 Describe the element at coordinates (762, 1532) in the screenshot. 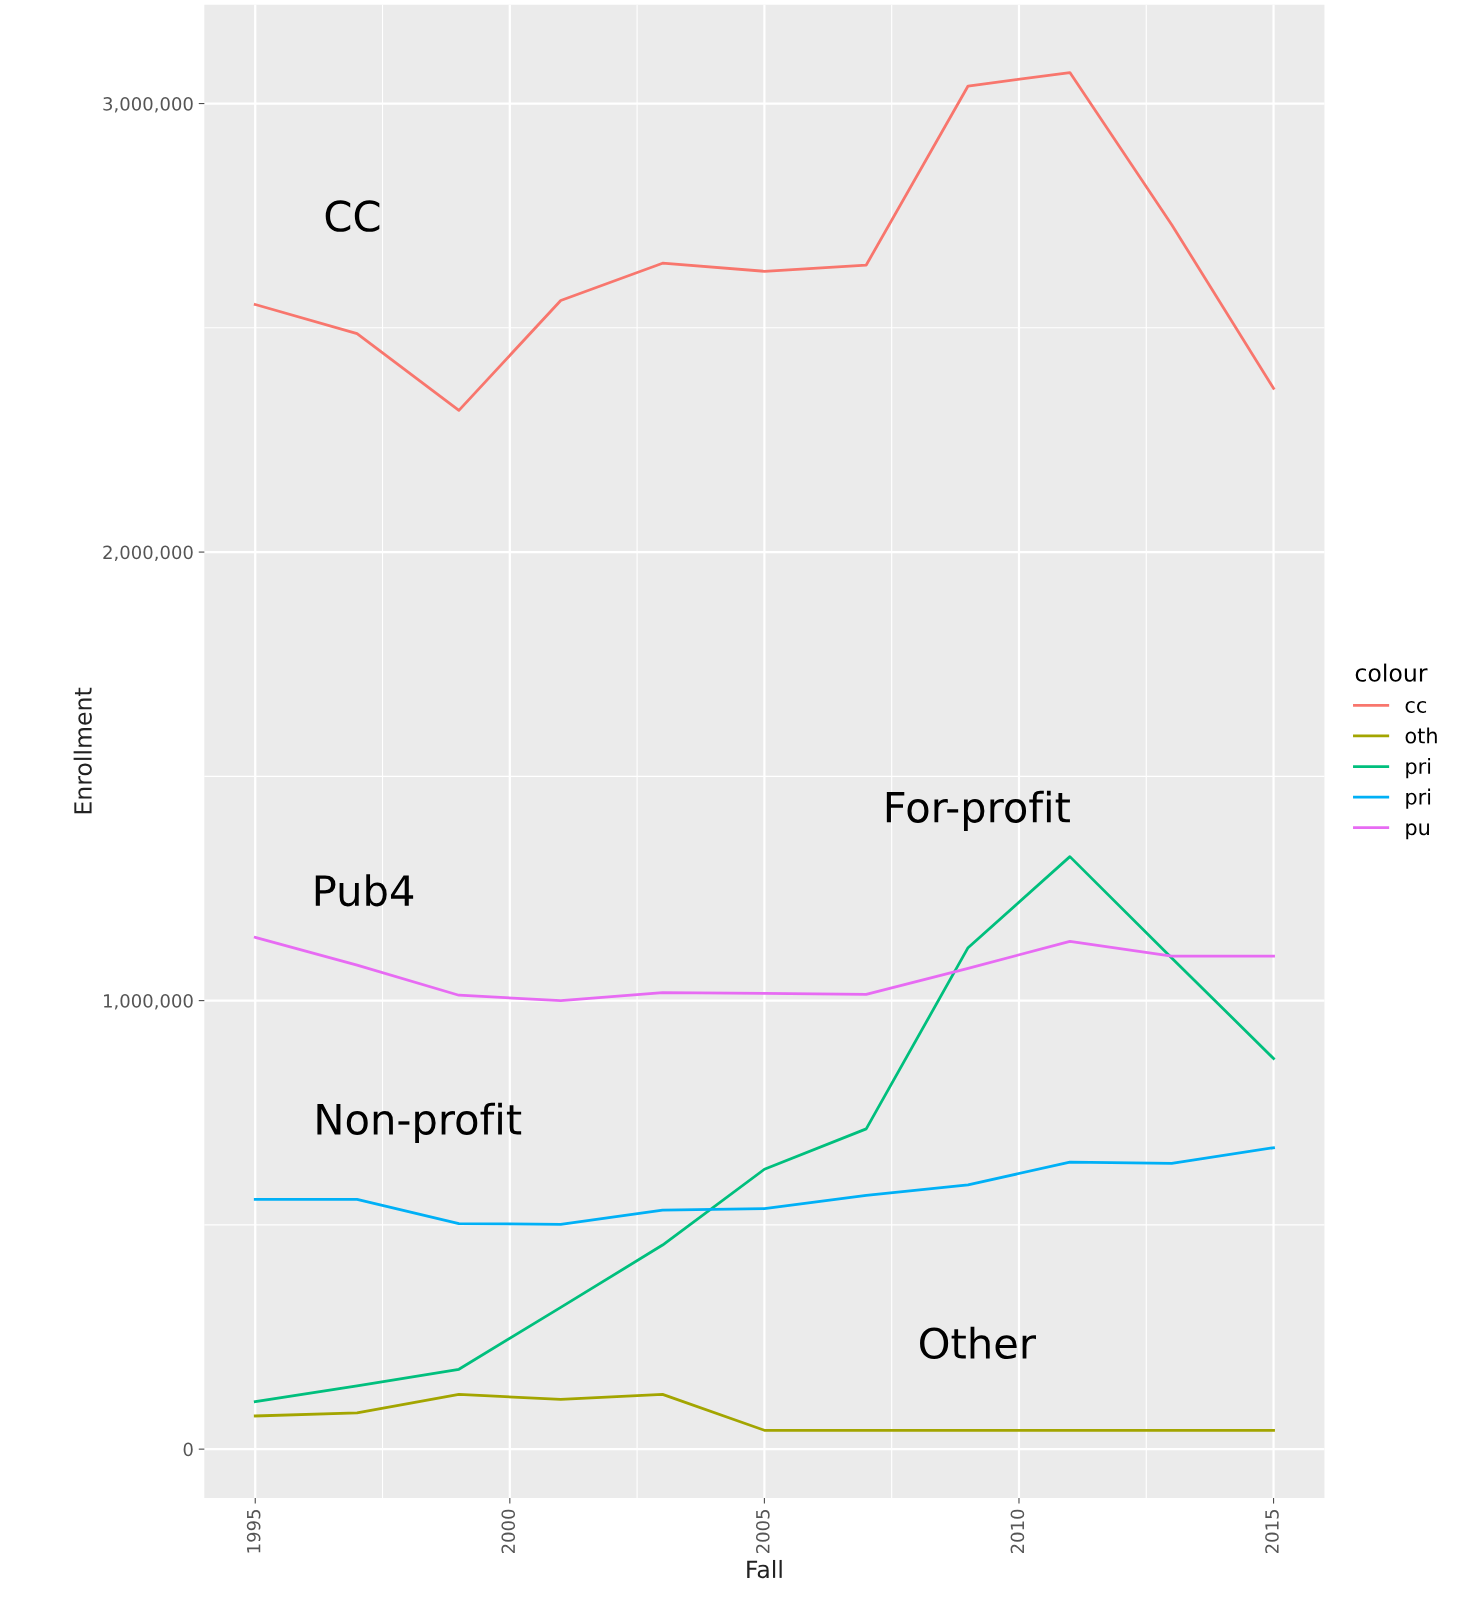

I see `x-tick-label: 2005` at that location.